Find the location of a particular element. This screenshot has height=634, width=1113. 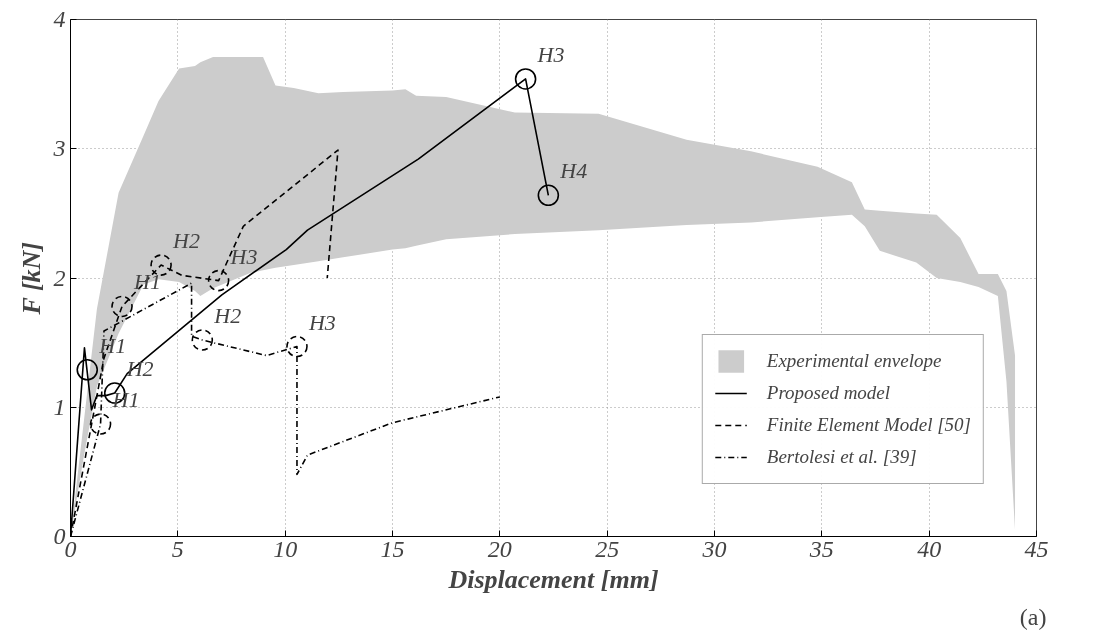

y-tick-label: 2 is located at coordinates (59, 277).